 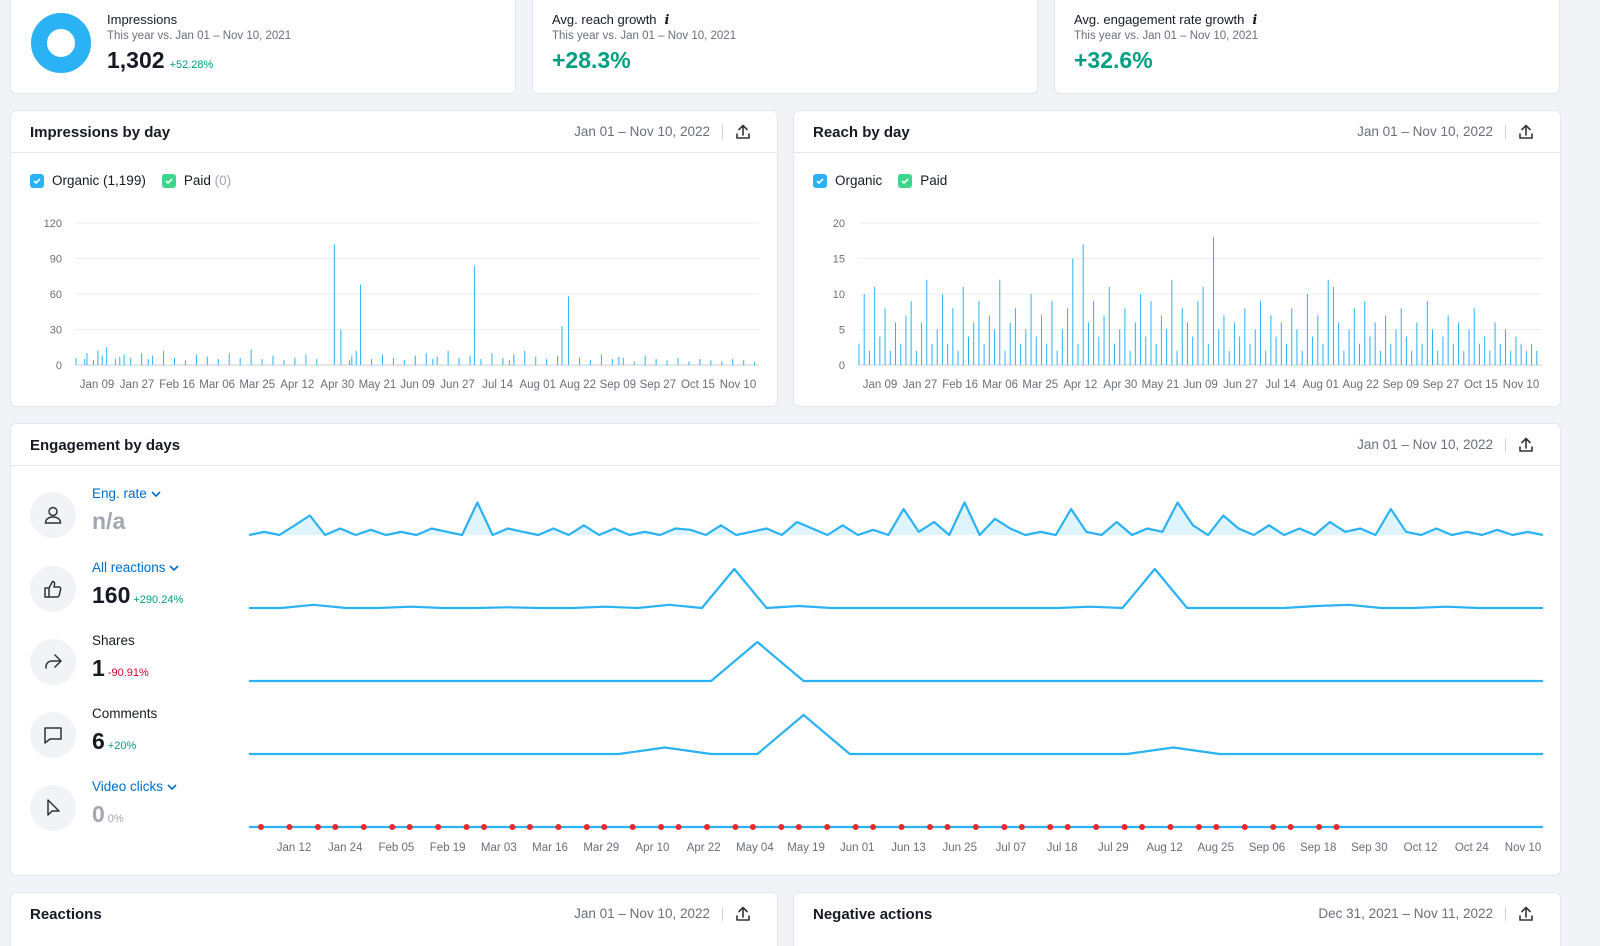 What do you see at coordinates (922, 180) in the screenshot?
I see `legend-paid: Paid` at bounding box center [922, 180].